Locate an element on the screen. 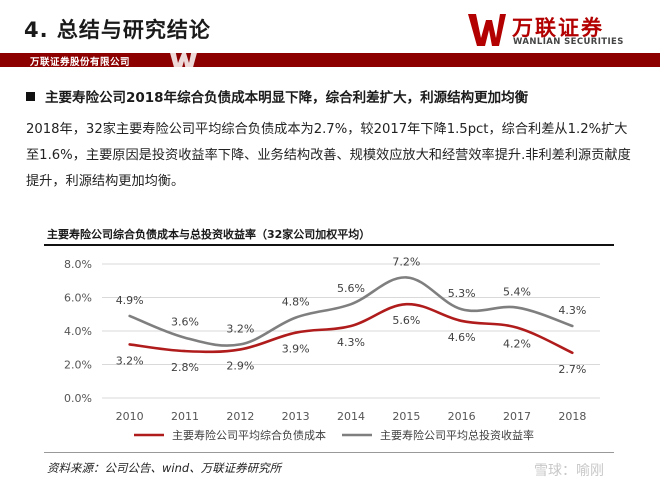 Image resolution: width=660 pixels, height=495 pixels. data-label: 2.7% is located at coordinates (572, 369).